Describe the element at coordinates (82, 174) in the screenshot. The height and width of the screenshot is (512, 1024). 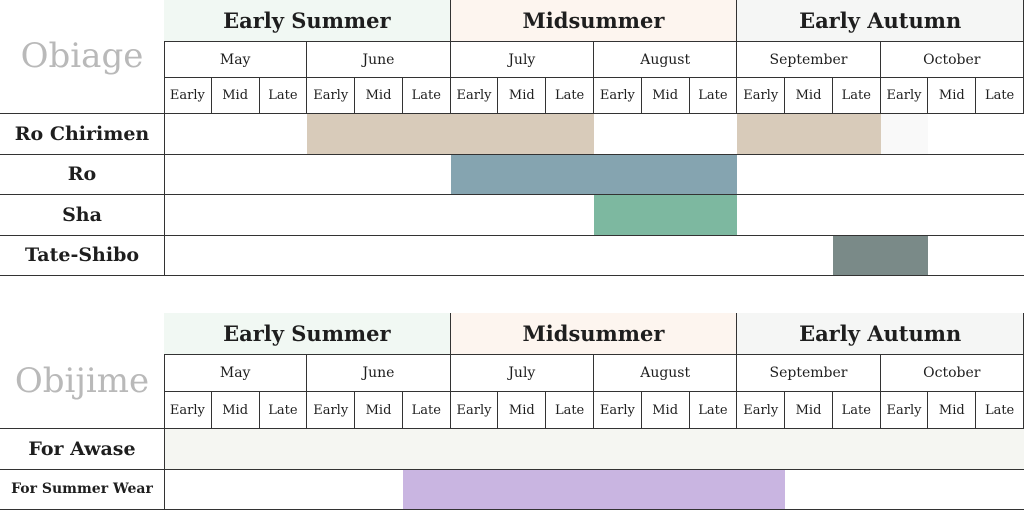
I see `row-label: Ro` at that location.